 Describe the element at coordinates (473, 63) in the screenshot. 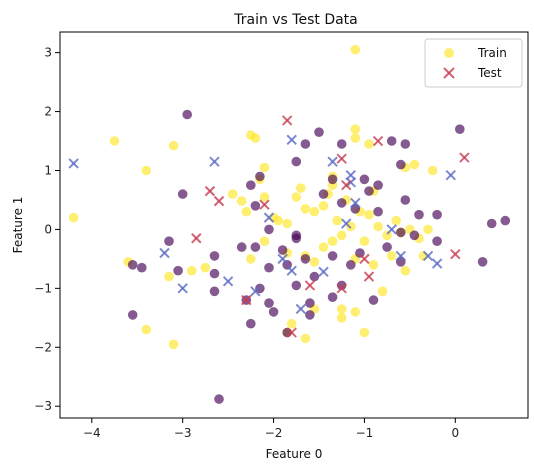

I see `legend: Train Test` at that location.